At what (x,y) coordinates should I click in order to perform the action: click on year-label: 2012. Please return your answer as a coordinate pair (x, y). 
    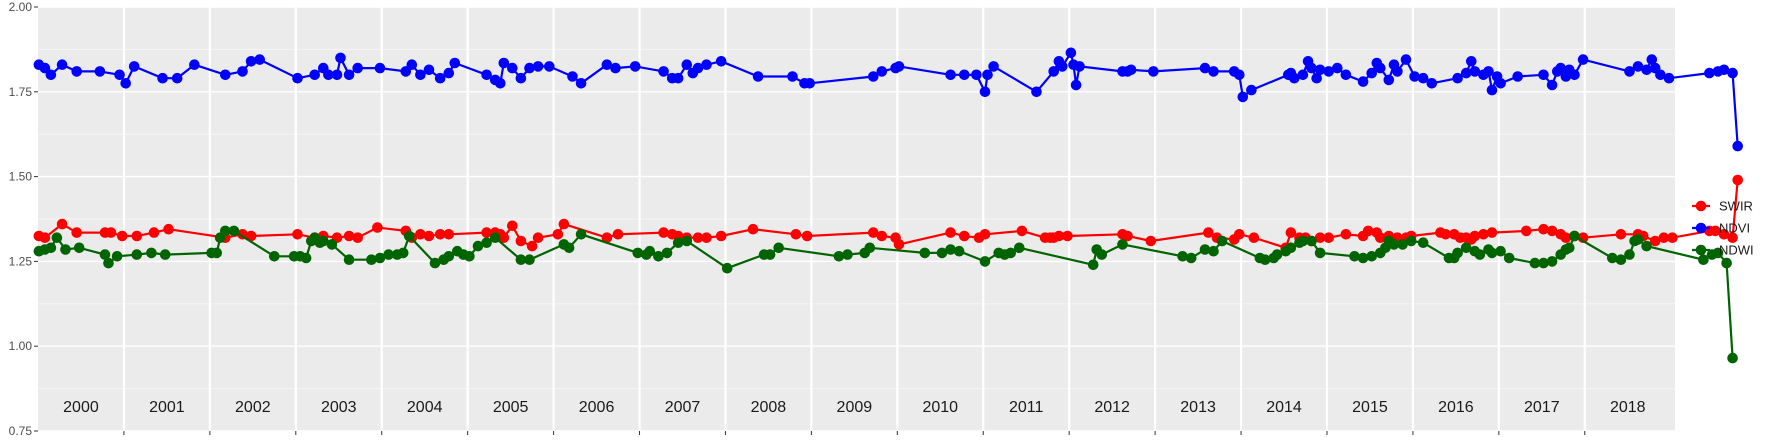
    Looking at the image, I should click on (1112, 407).